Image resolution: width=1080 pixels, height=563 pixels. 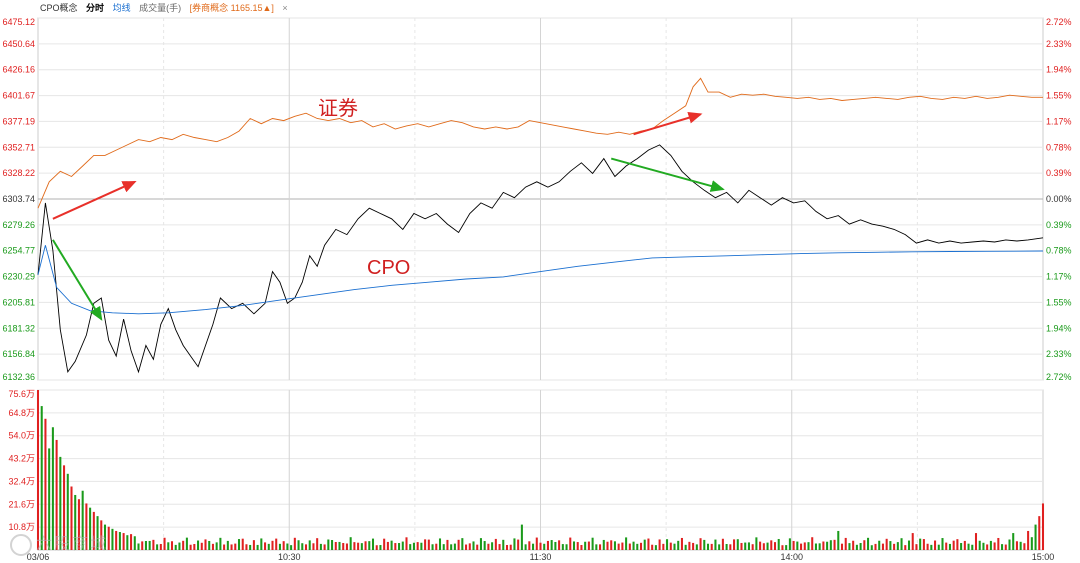 What do you see at coordinates (59, 543) in the screenshot?
I see `watermark: 六股商城` at bounding box center [59, 543].